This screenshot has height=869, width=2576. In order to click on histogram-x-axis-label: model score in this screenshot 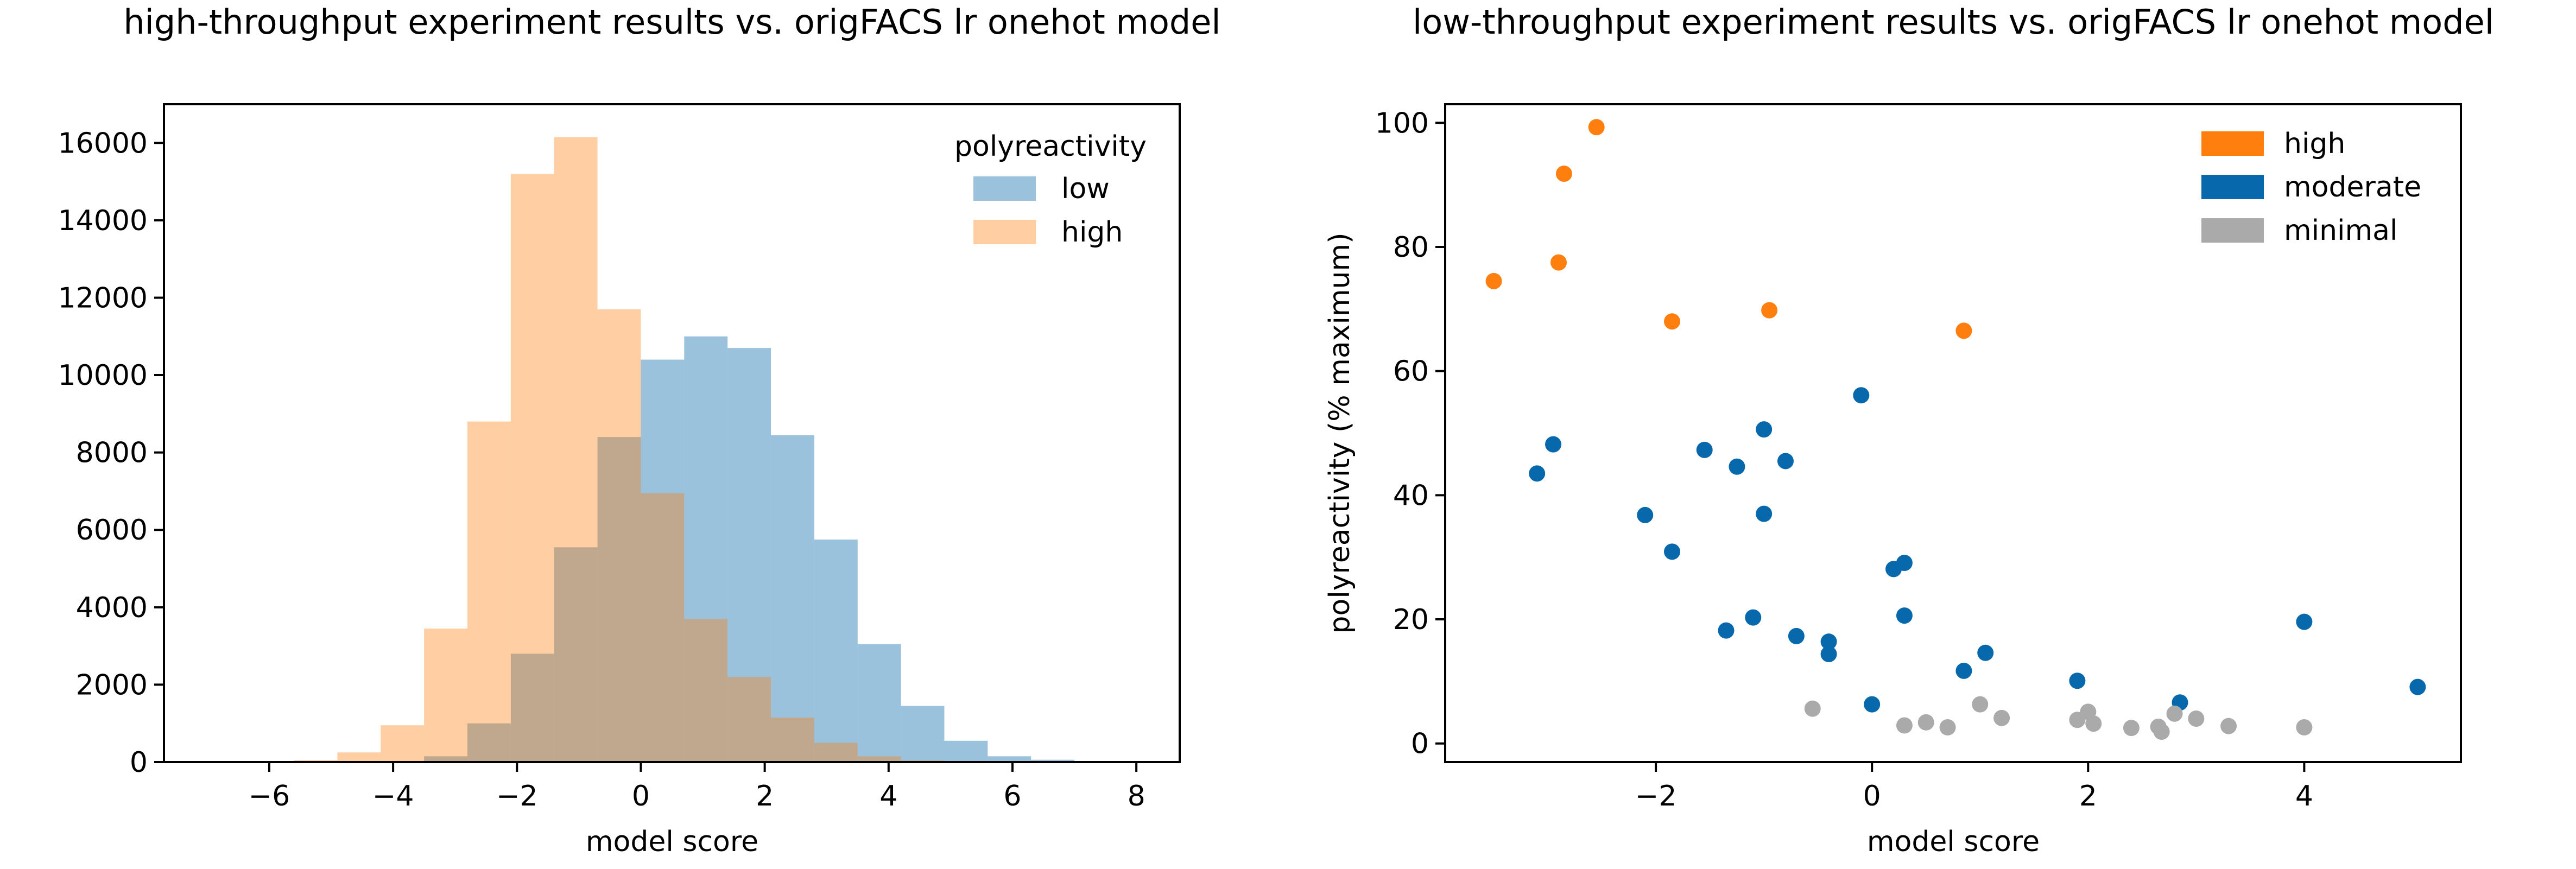, I will do `click(672, 842)`.